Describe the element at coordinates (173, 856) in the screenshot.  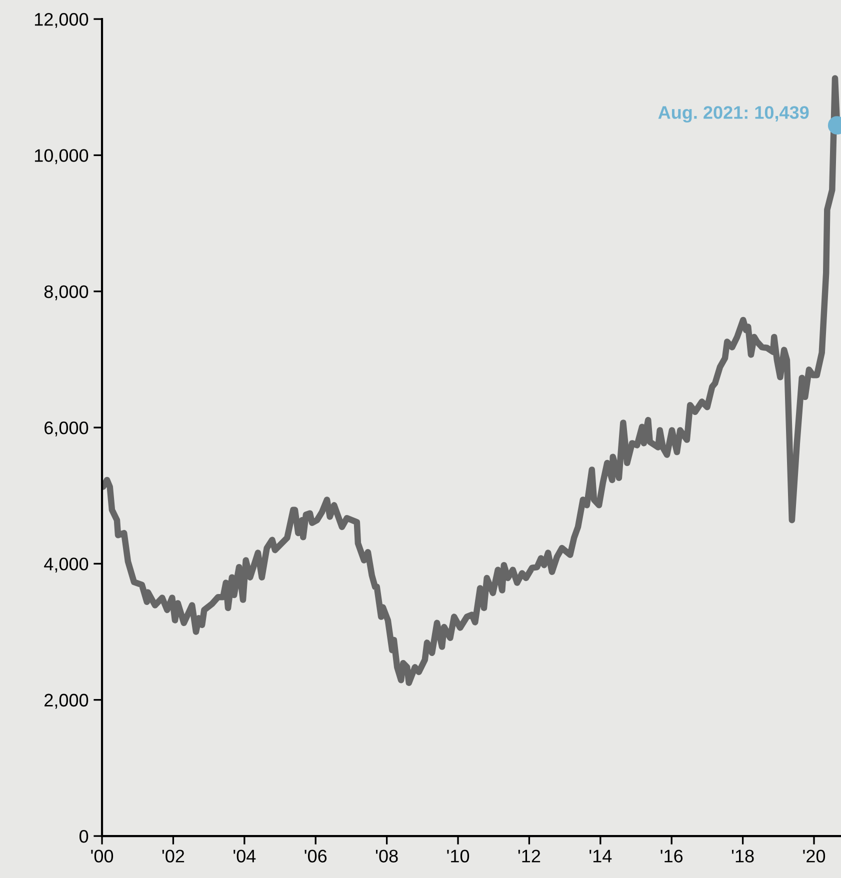
I see `x-tick-label: '02` at that location.